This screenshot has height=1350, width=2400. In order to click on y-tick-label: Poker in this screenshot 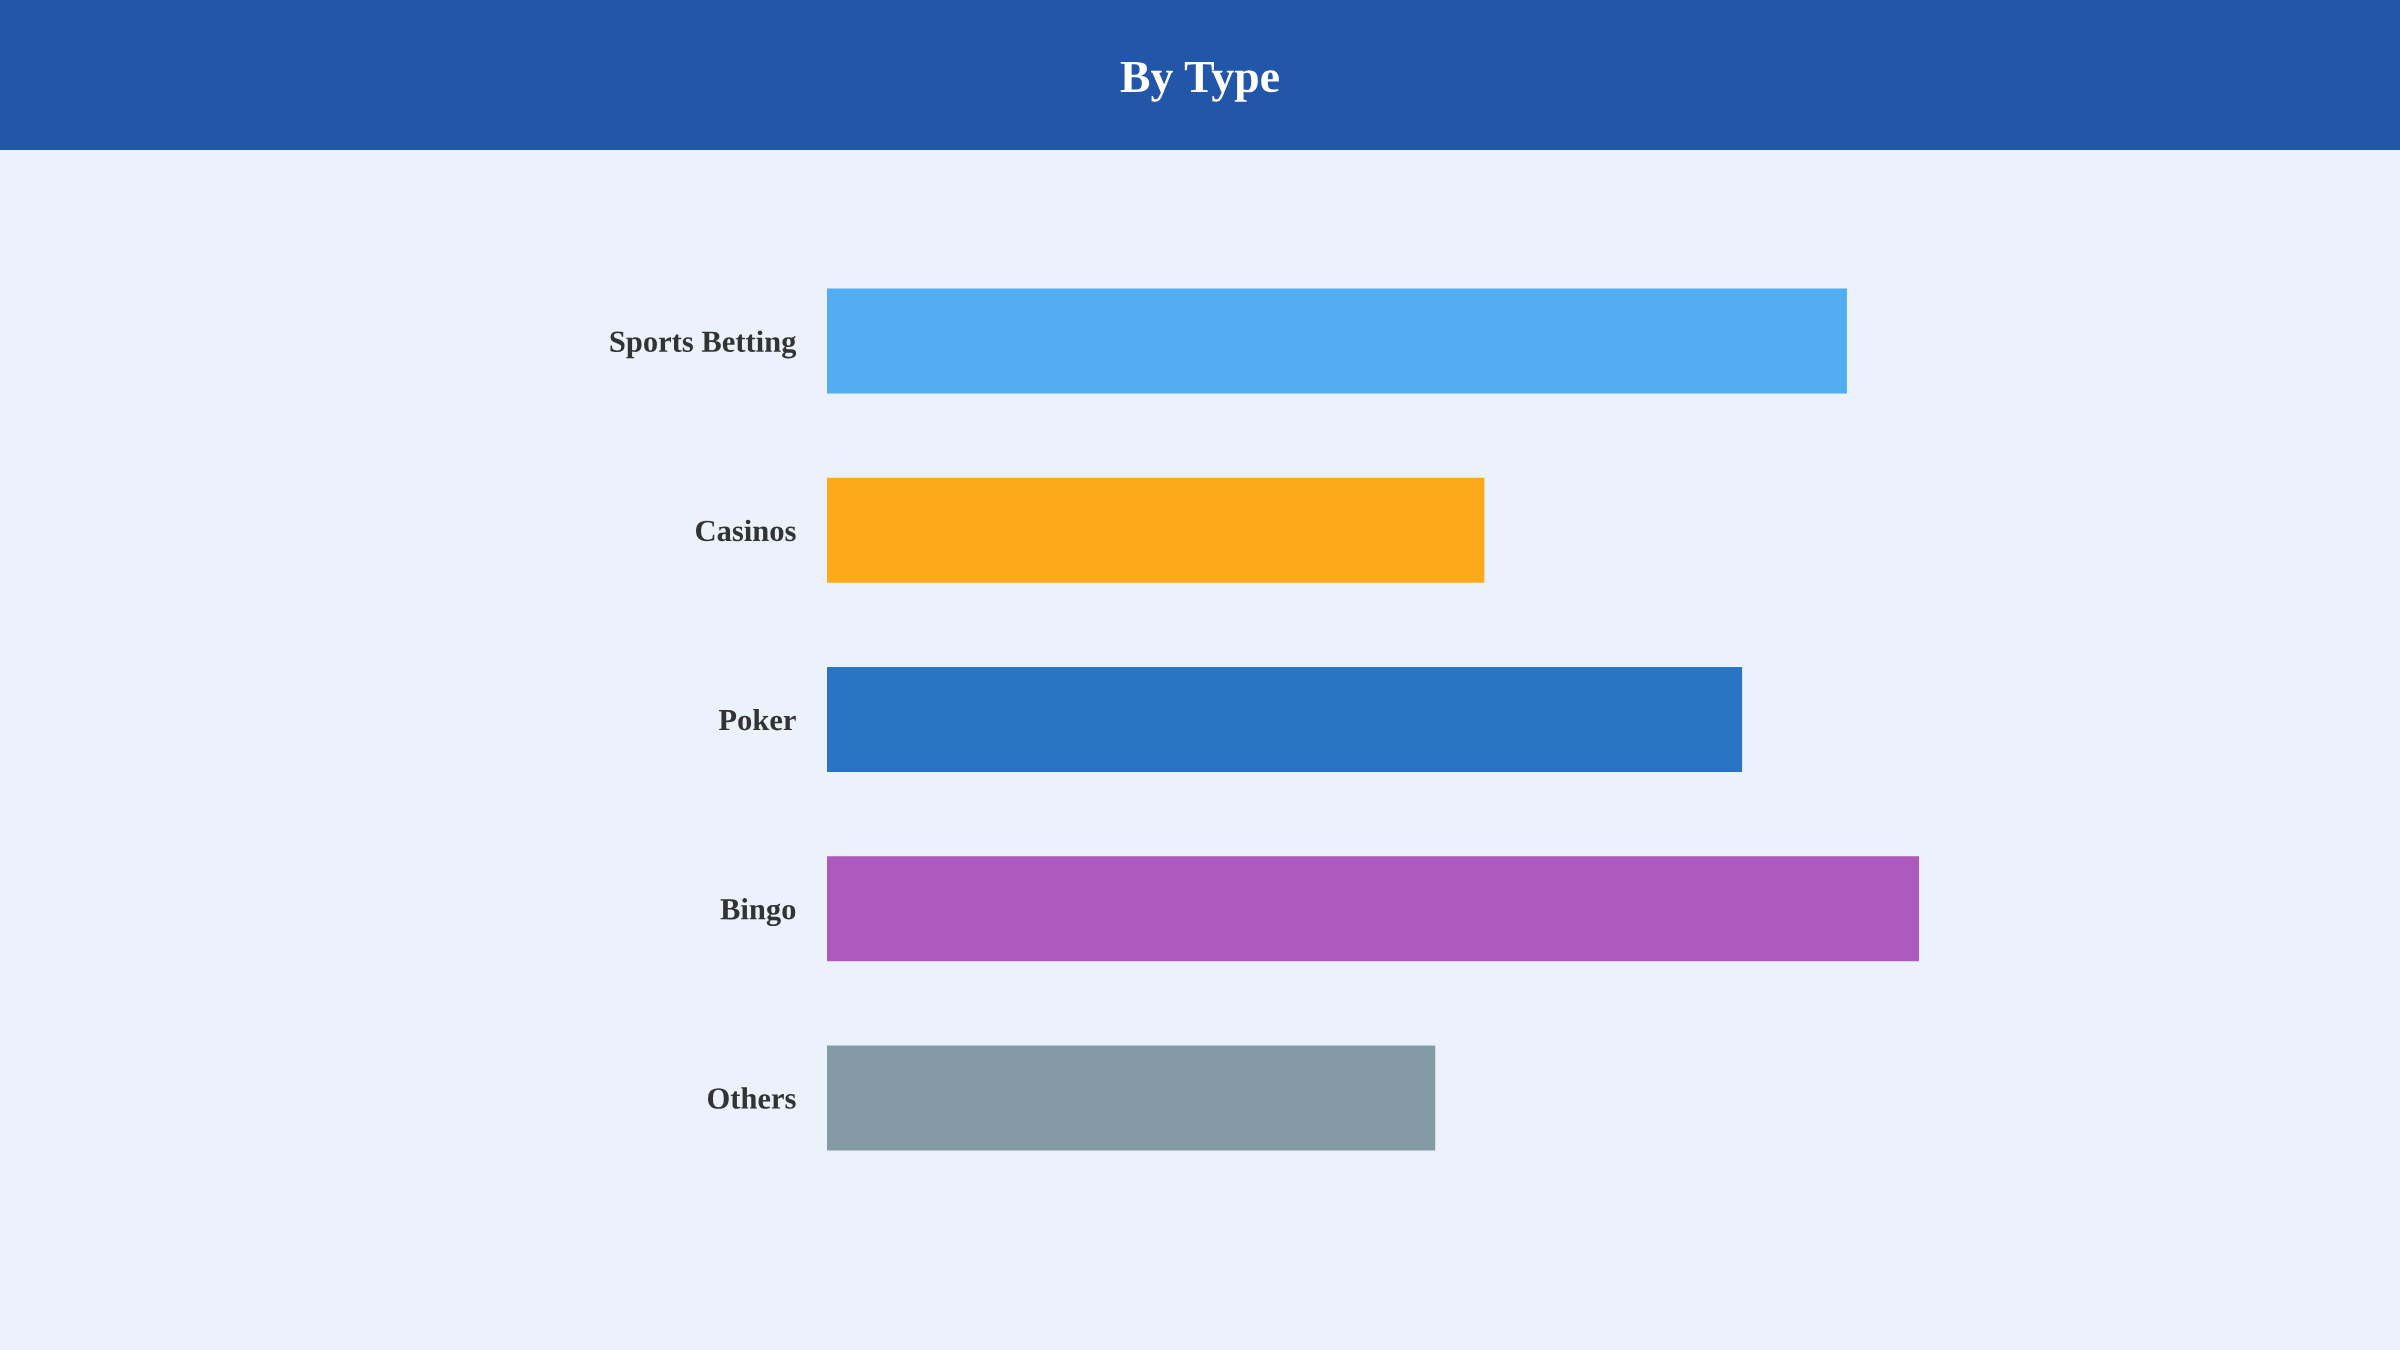, I will do `click(757, 719)`.